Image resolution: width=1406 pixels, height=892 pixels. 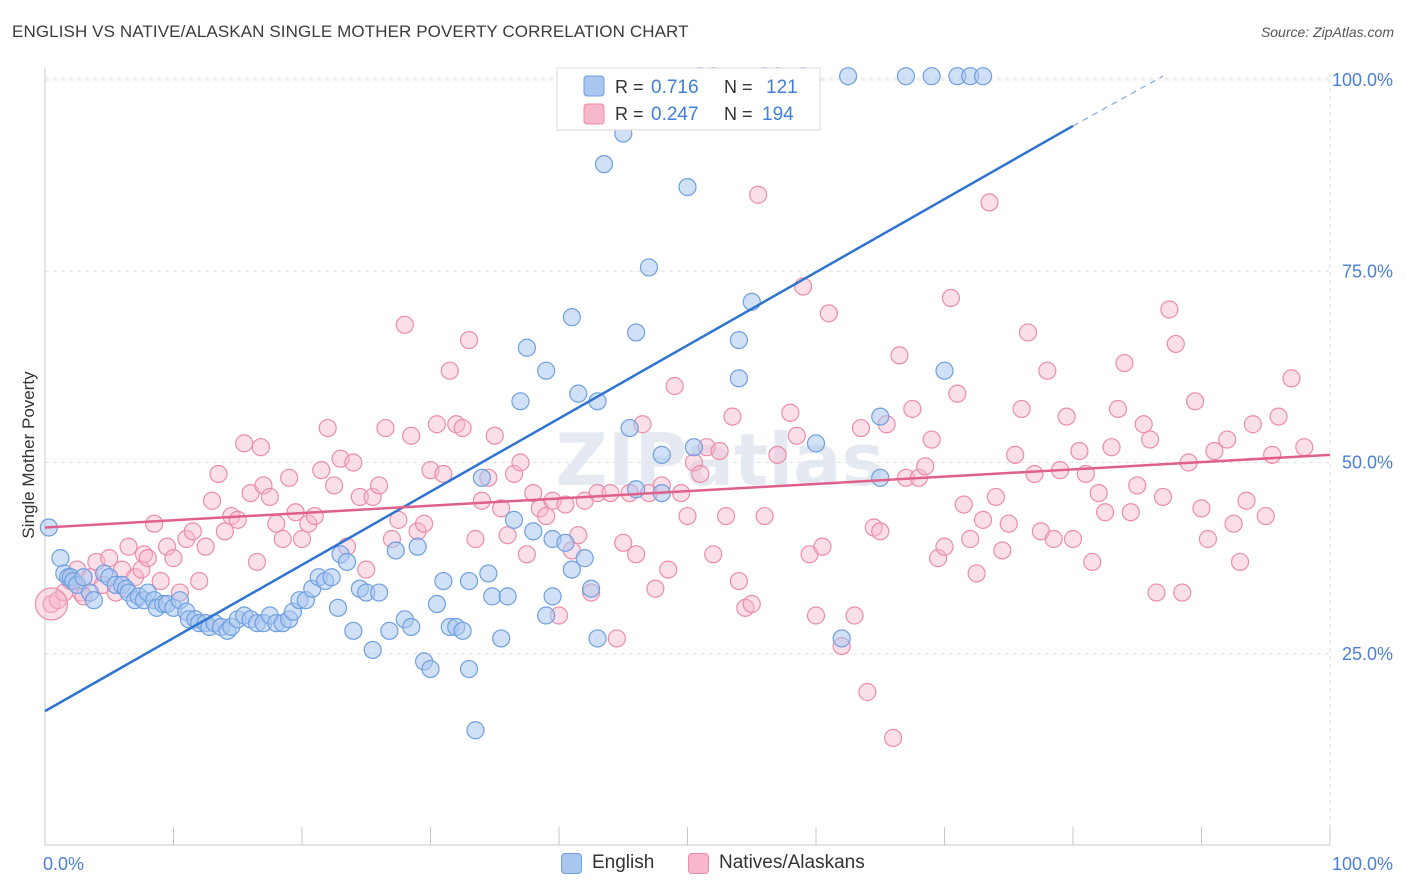 What do you see at coordinates (738, 87) in the screenshot?
I see `legend-english-n-label: N =` at bounding box center [738, 87].